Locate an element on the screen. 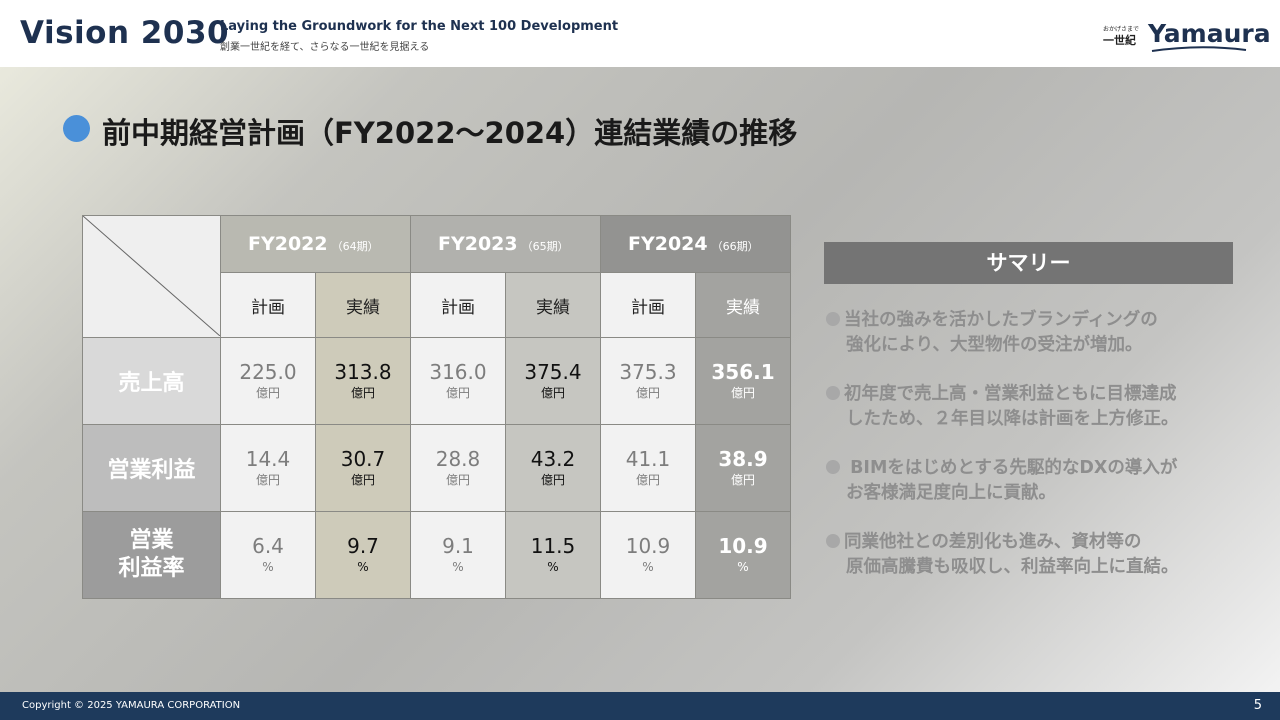 This screenshot has height=720, width=1280. year-header-fy2022: FY2022 （64期） is located at coordinates (315, 244).